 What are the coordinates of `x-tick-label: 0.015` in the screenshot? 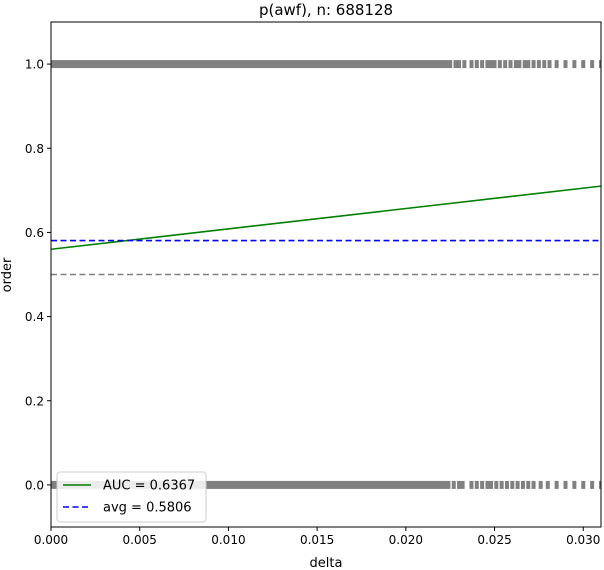 It's located at (317, 540).